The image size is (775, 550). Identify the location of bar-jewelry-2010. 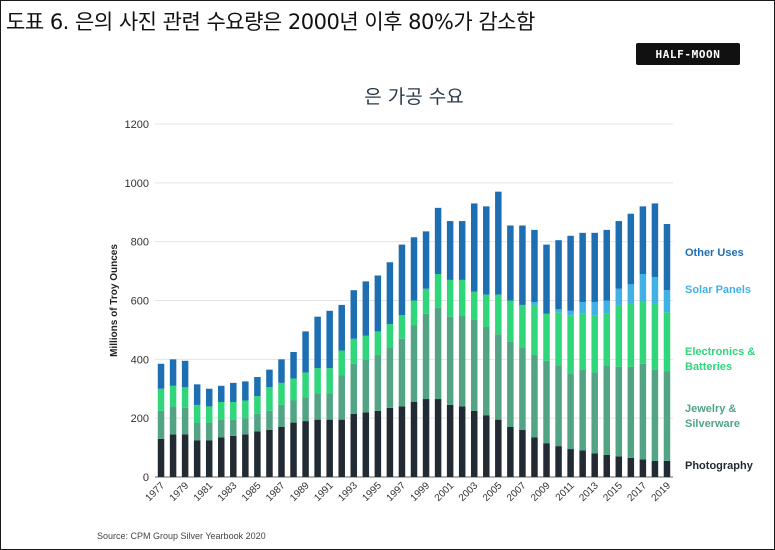
(558, 406).